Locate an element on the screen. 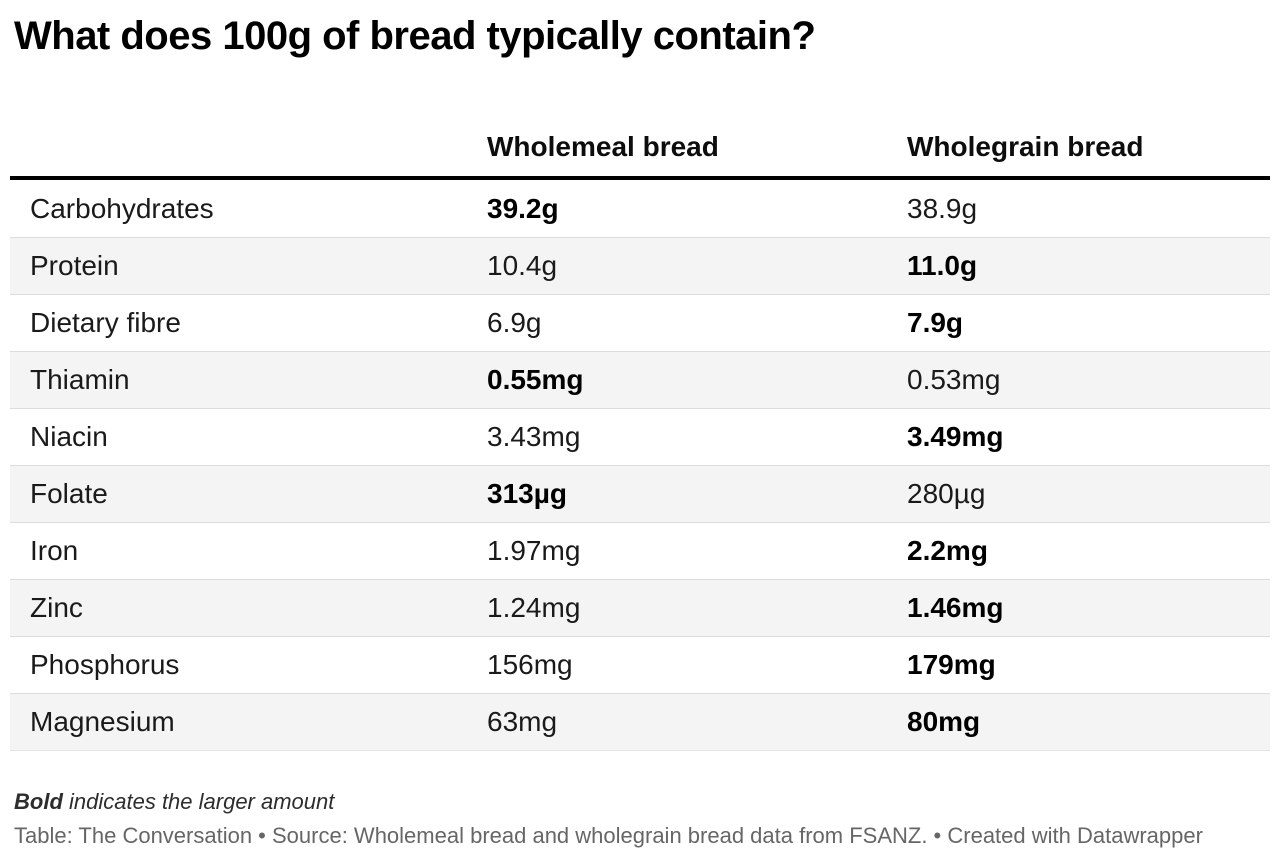 Image resolution: width=1280 pixels, height=866 pixels. nutrient-label: Protein is located at coordinates (74, 265).